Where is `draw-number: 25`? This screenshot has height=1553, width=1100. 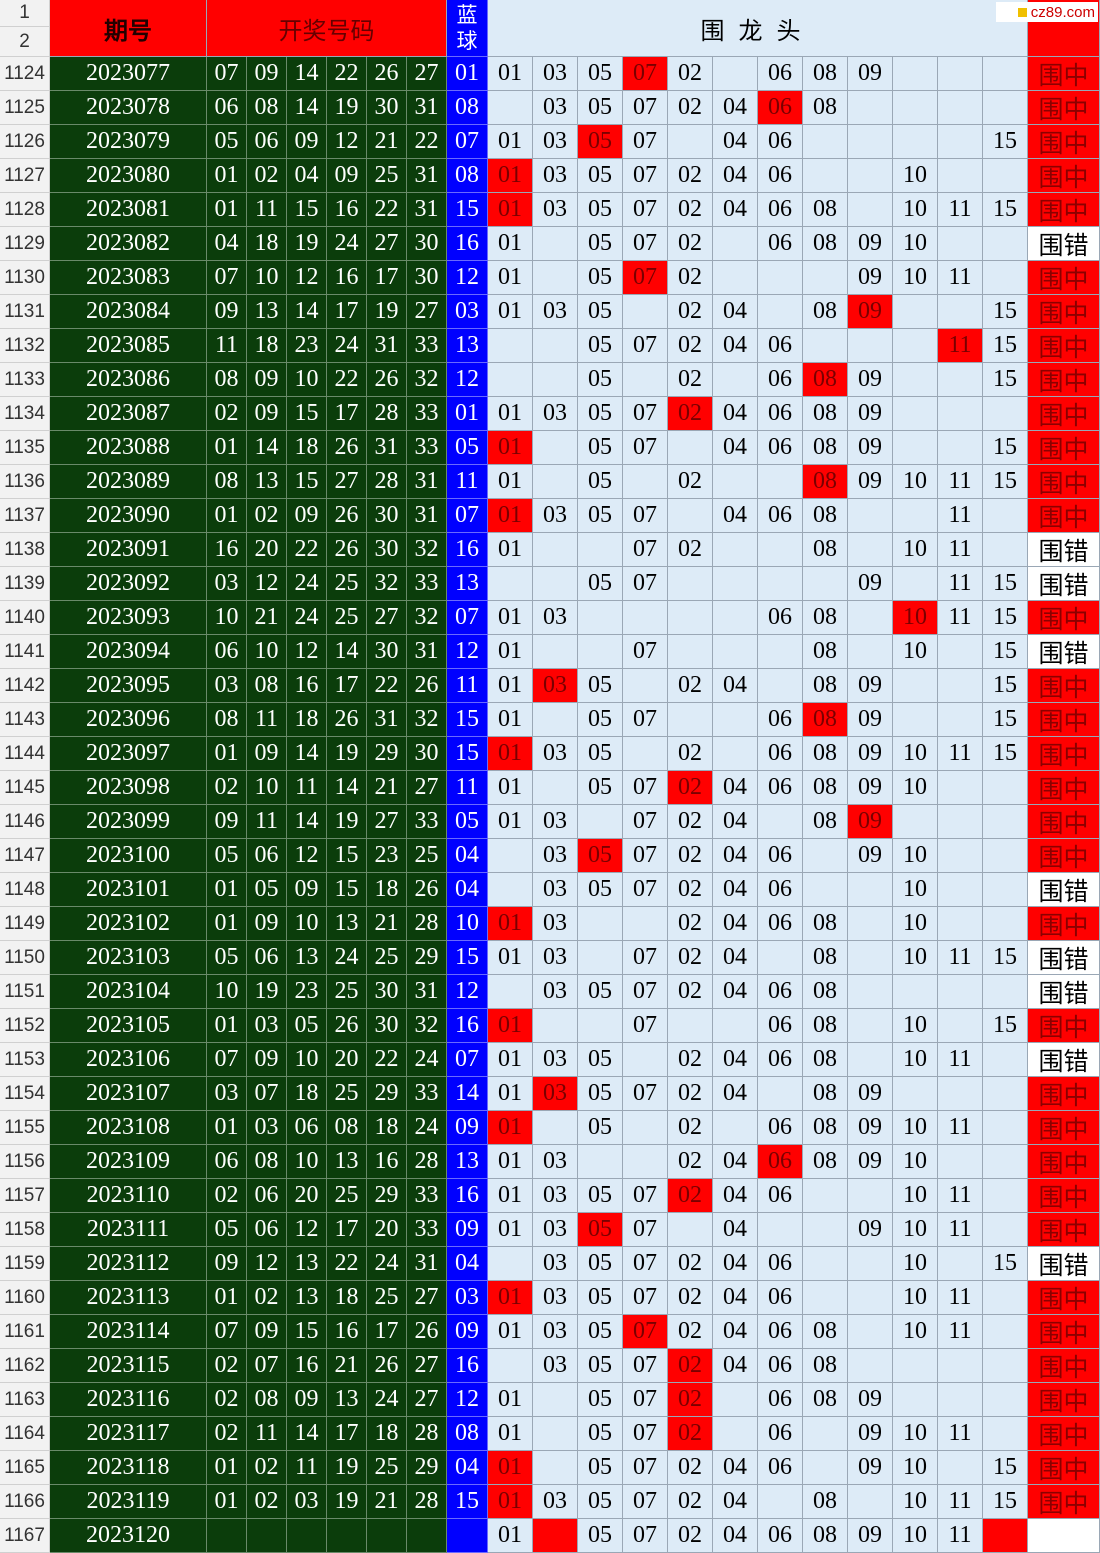
draw-number: 25 is located at coordinates (347, 992).